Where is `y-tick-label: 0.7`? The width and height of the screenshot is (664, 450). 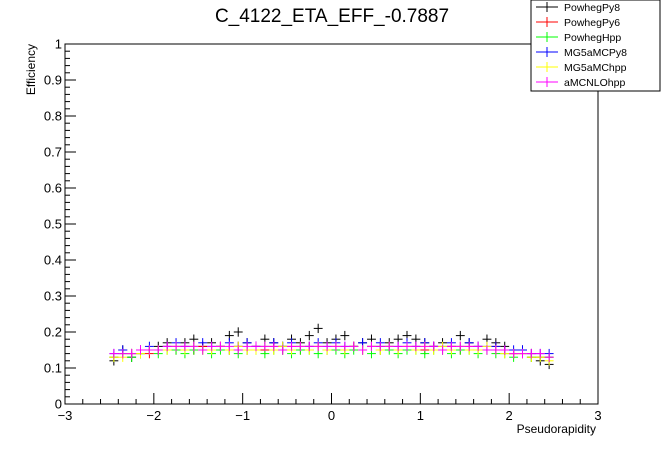
y-tick-label: 0.7 is located at coordinates (53, 152).